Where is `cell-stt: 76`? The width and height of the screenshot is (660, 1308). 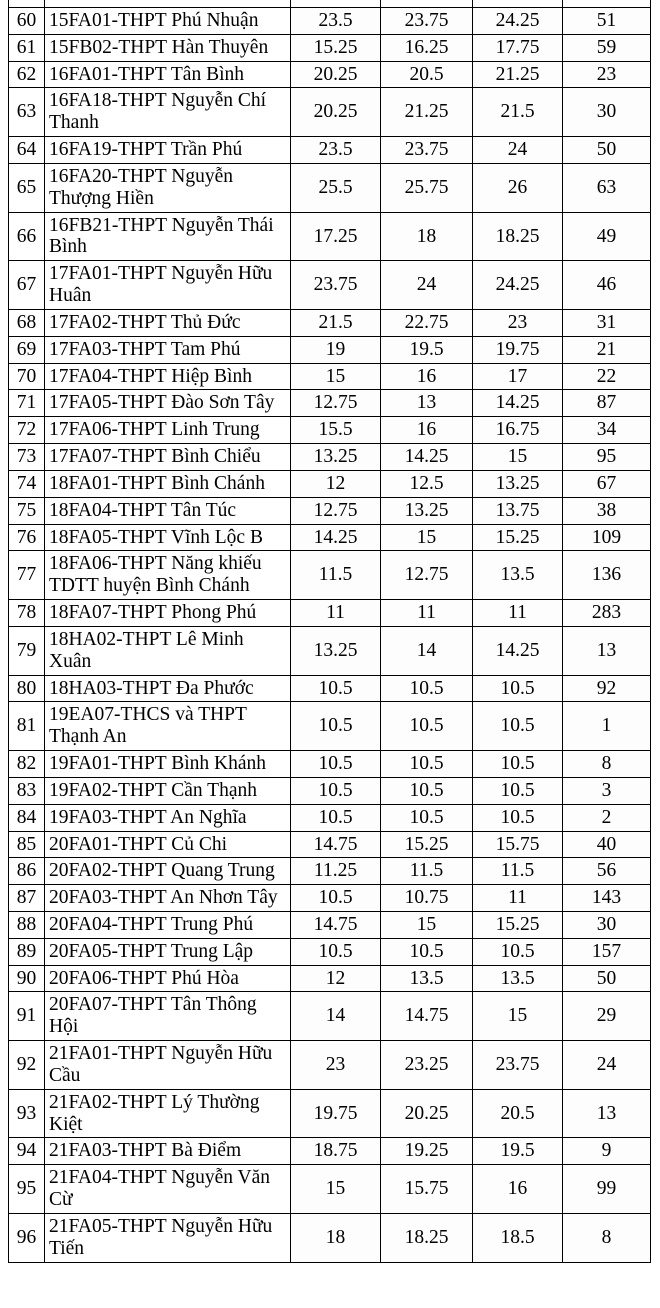 cell-stt: 76 is located at coordinates (26, 537).